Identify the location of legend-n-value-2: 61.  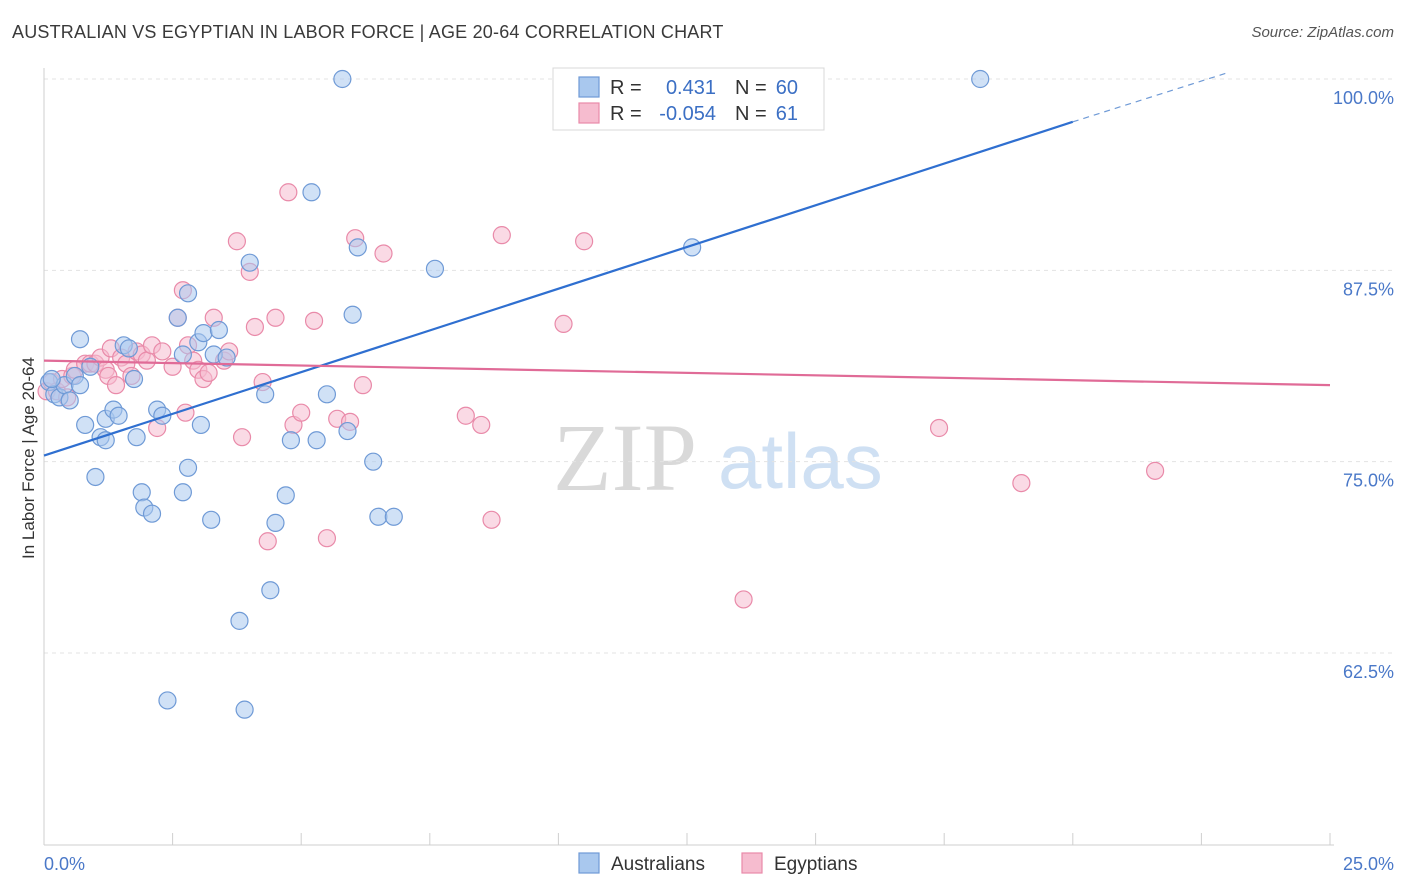
(787, 114).